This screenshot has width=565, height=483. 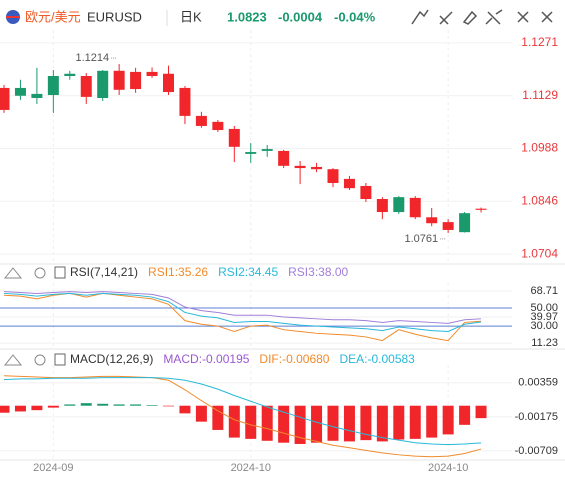 I want to click on flag-stripe, so click(x=13, y=17).